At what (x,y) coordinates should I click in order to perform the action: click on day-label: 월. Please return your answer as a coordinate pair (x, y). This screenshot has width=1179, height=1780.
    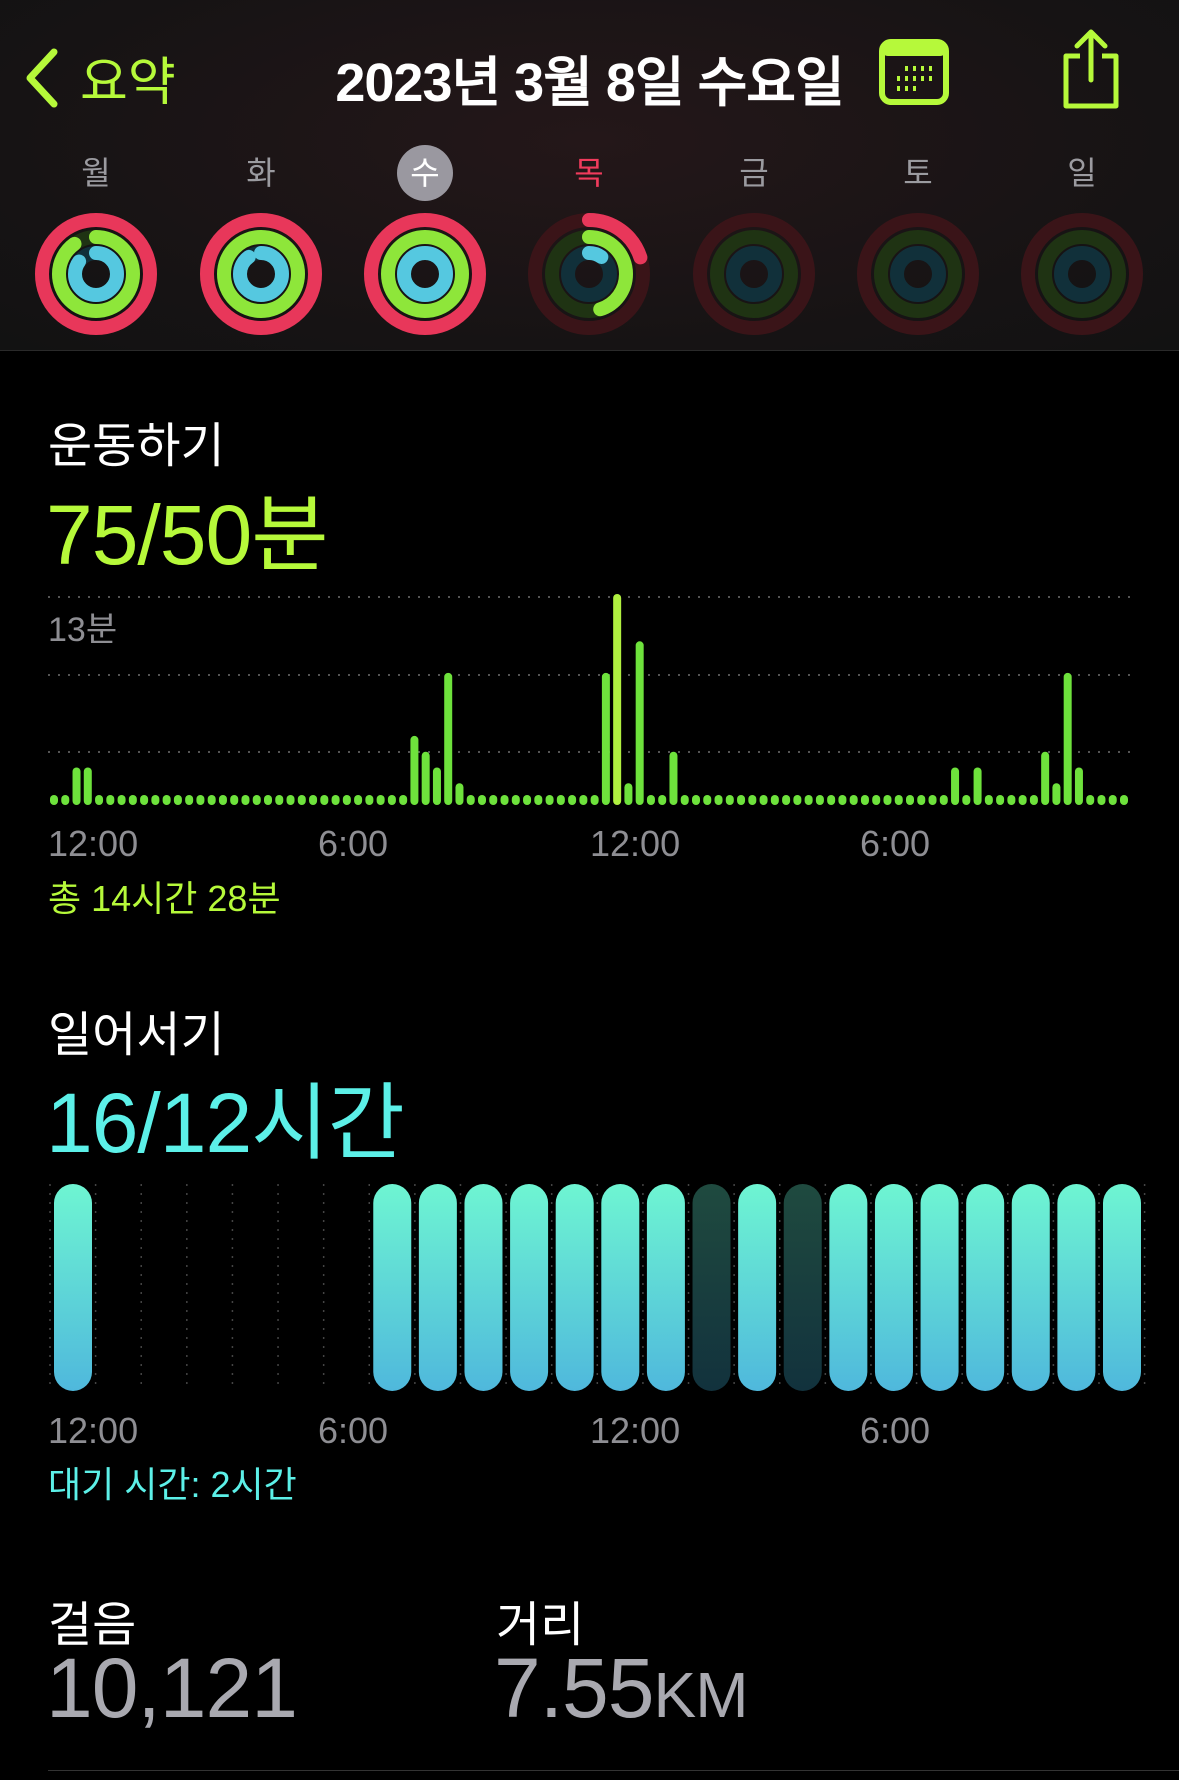
    Looking at the image, I should click on (96, 173).